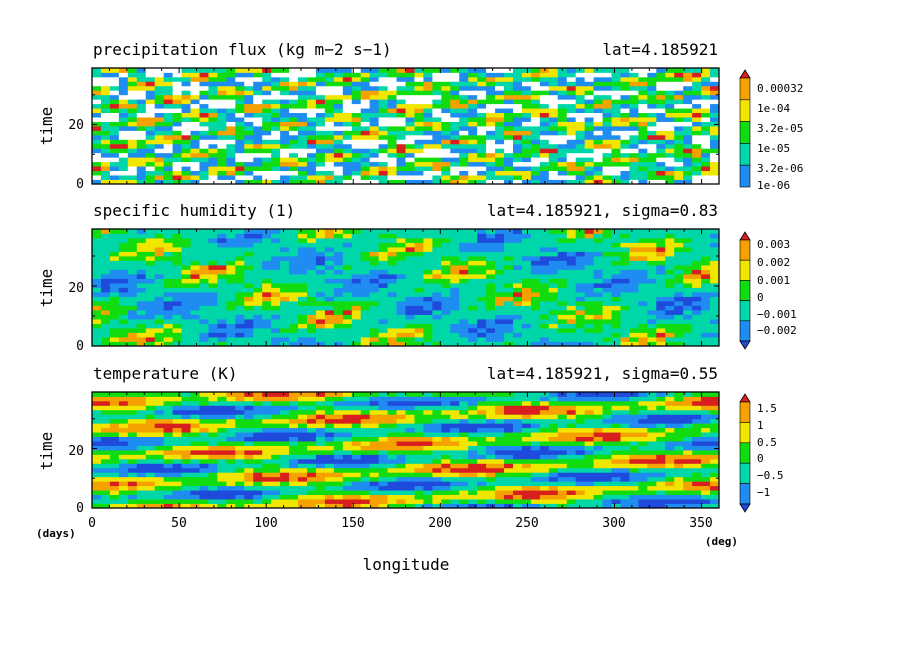 This screenshot has width=904, height=654. What do you see at coordinates (745, 331) in the screenshot?
I see `humidity-colorbar-segment` at bounding box center [745, 331].